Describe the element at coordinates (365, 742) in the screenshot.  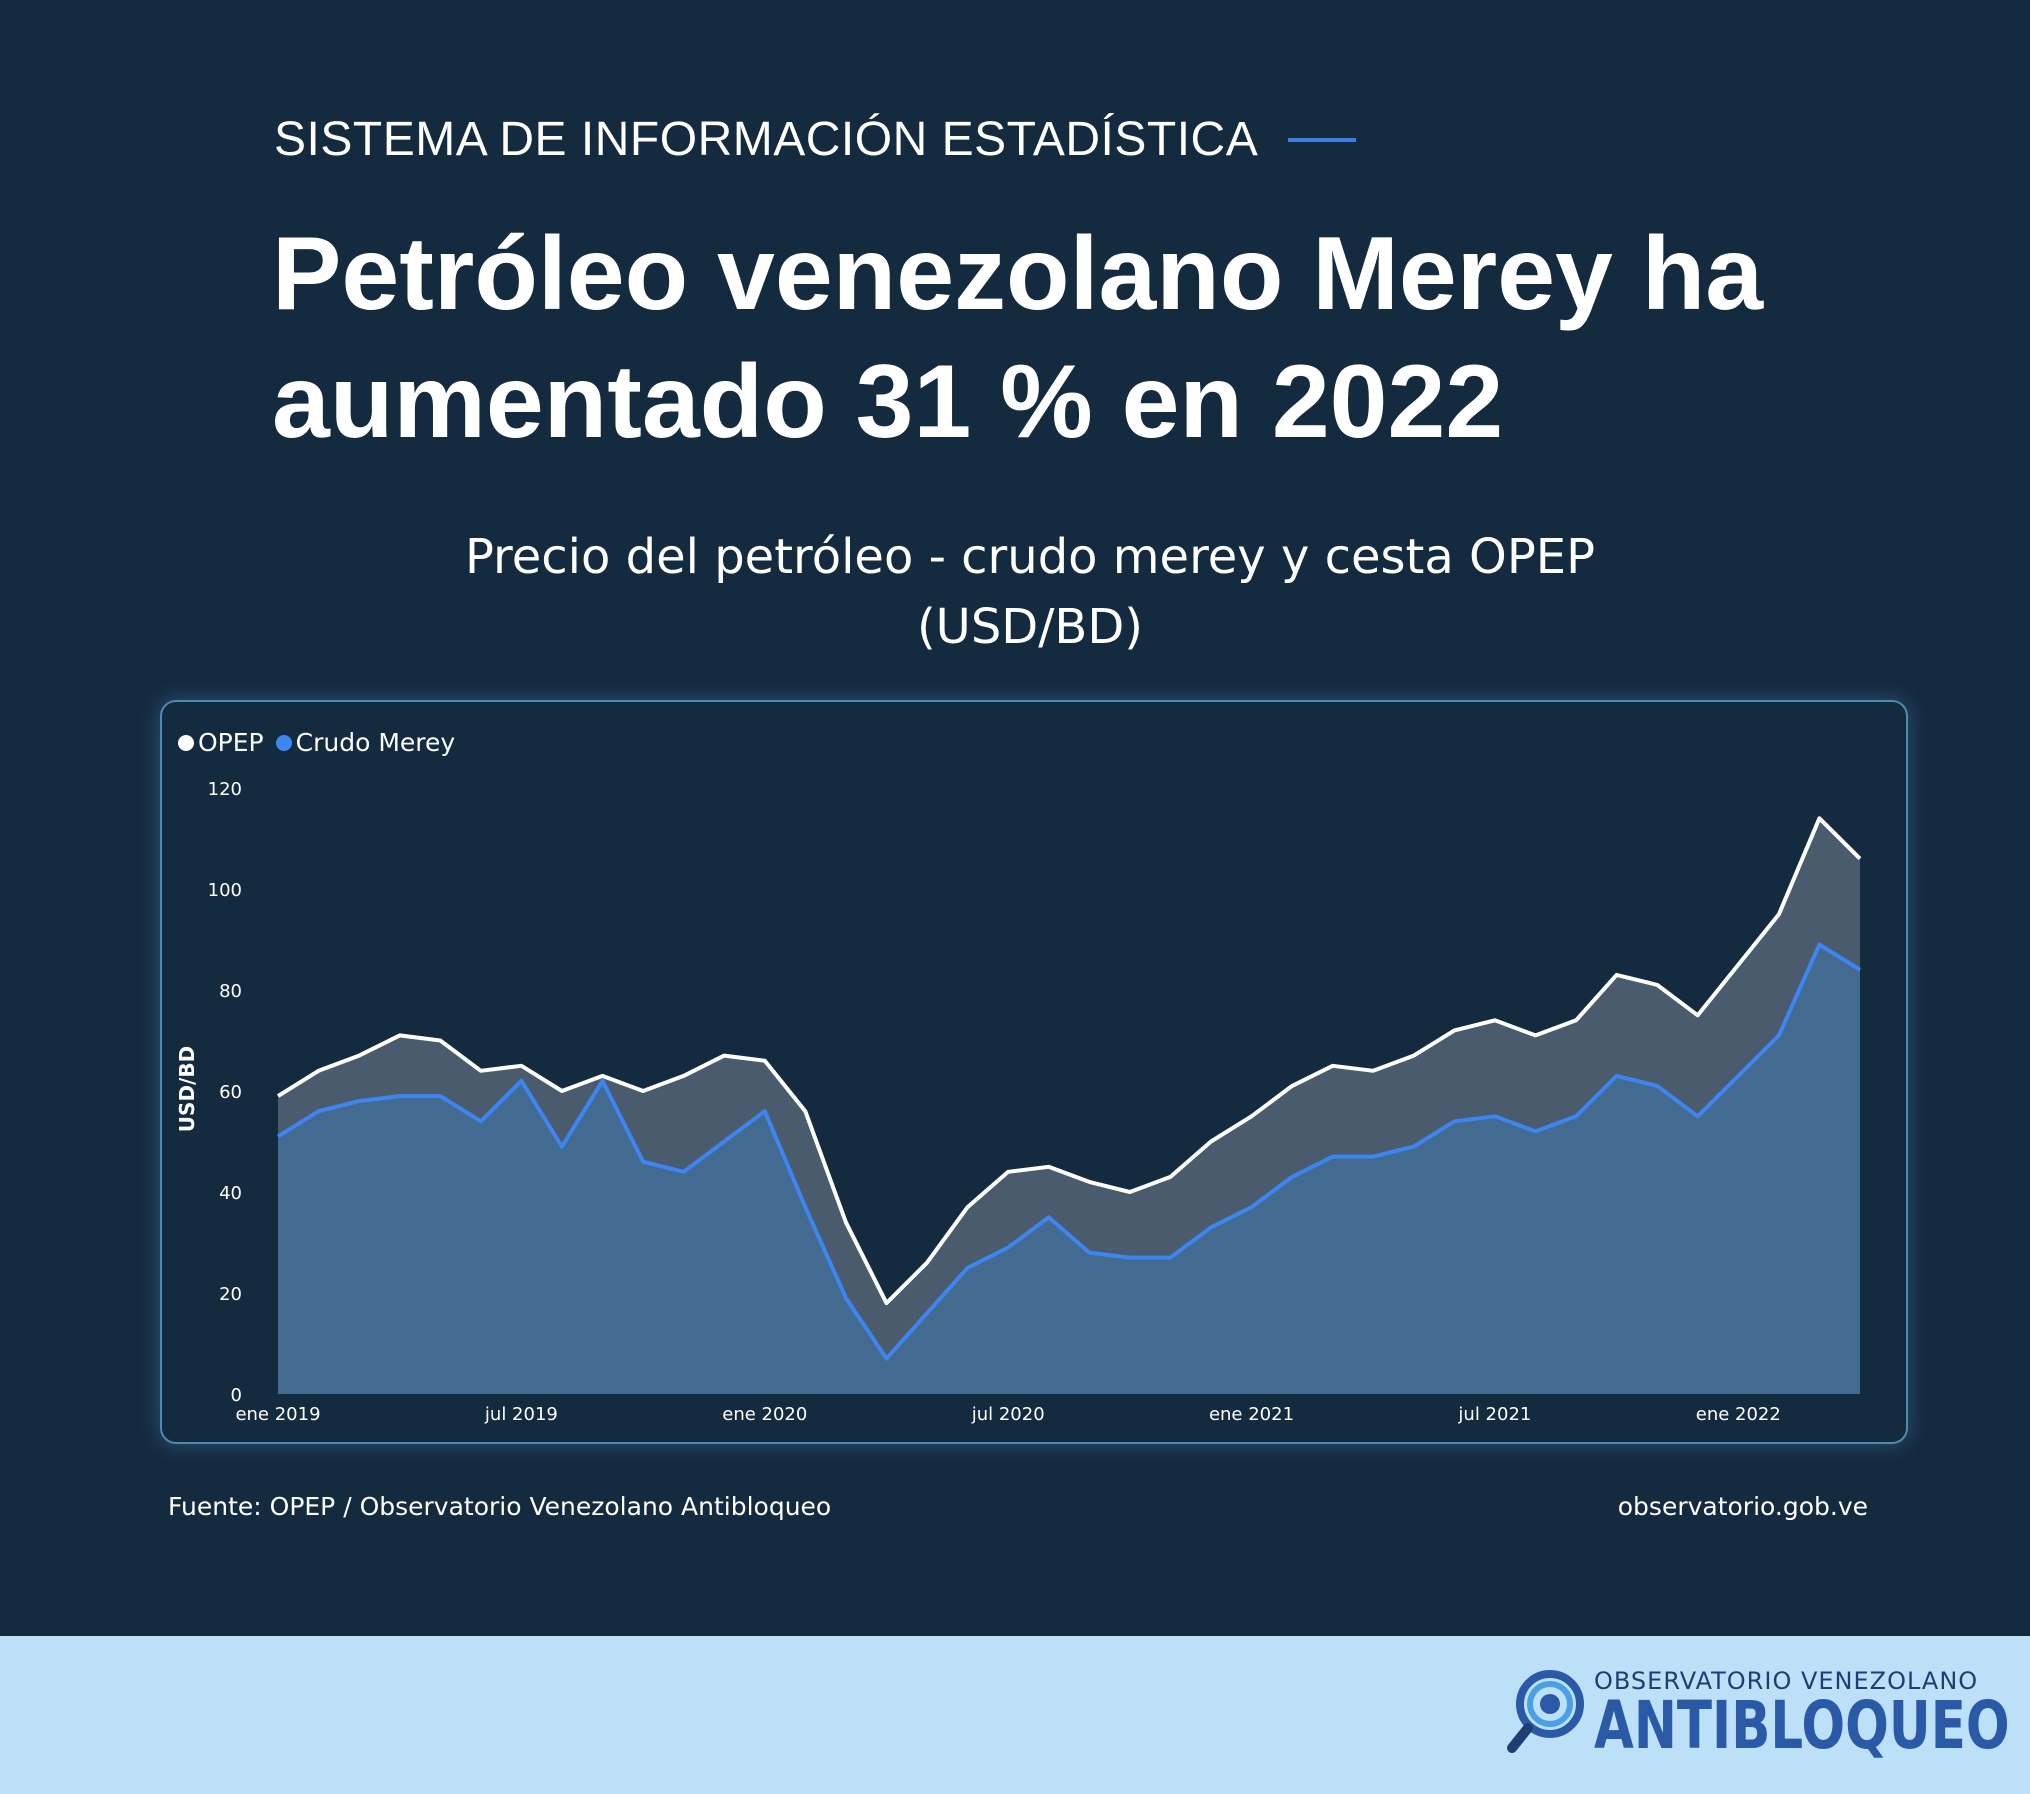
I see `legend-item-merey: Crudo Merey` at that location.